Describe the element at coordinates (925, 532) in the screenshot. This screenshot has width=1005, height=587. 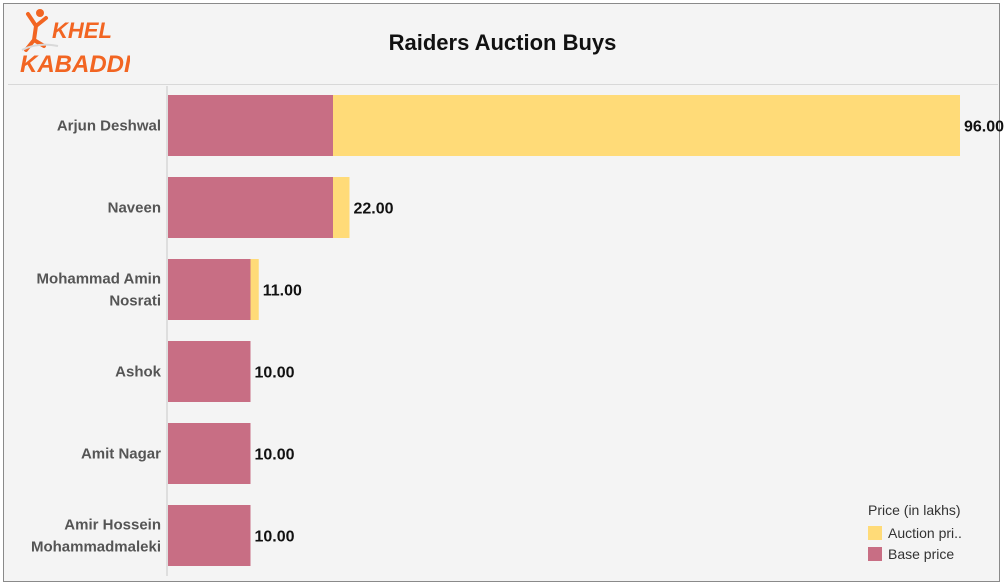
I see `legend-label-auction: Auction pri..` at that location.